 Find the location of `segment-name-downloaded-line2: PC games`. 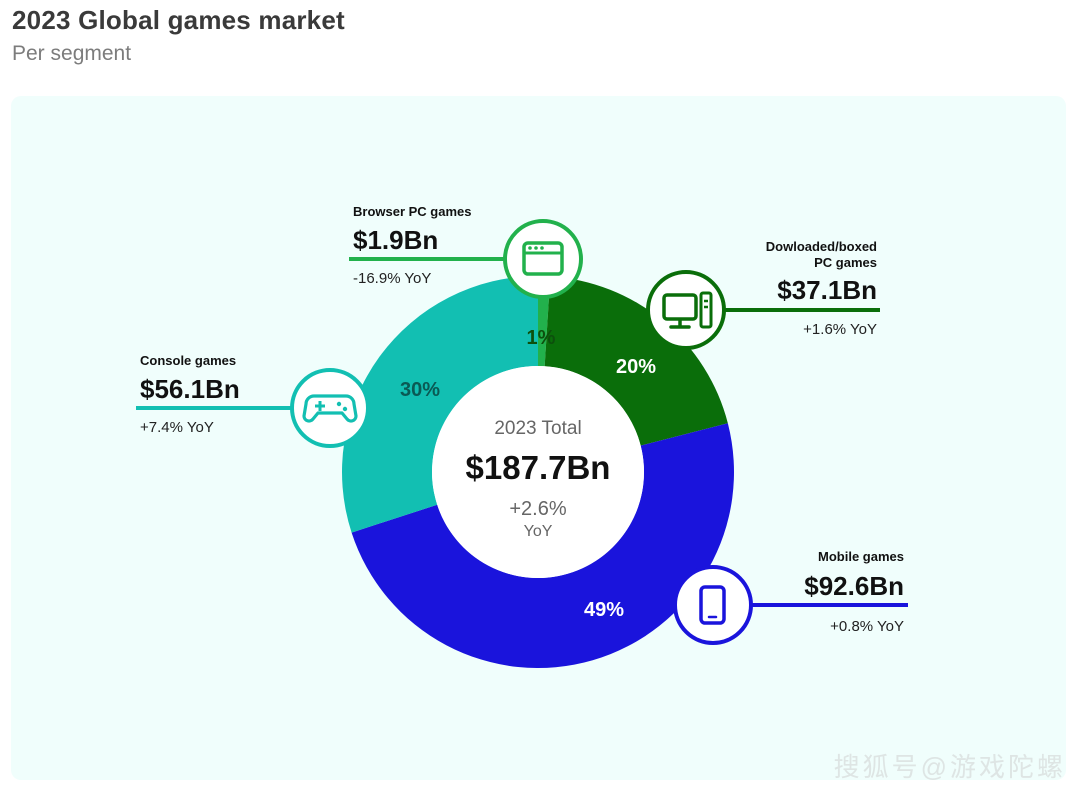

segment-name-downloaded-line2: PC games is located at coordinates (845, 262).